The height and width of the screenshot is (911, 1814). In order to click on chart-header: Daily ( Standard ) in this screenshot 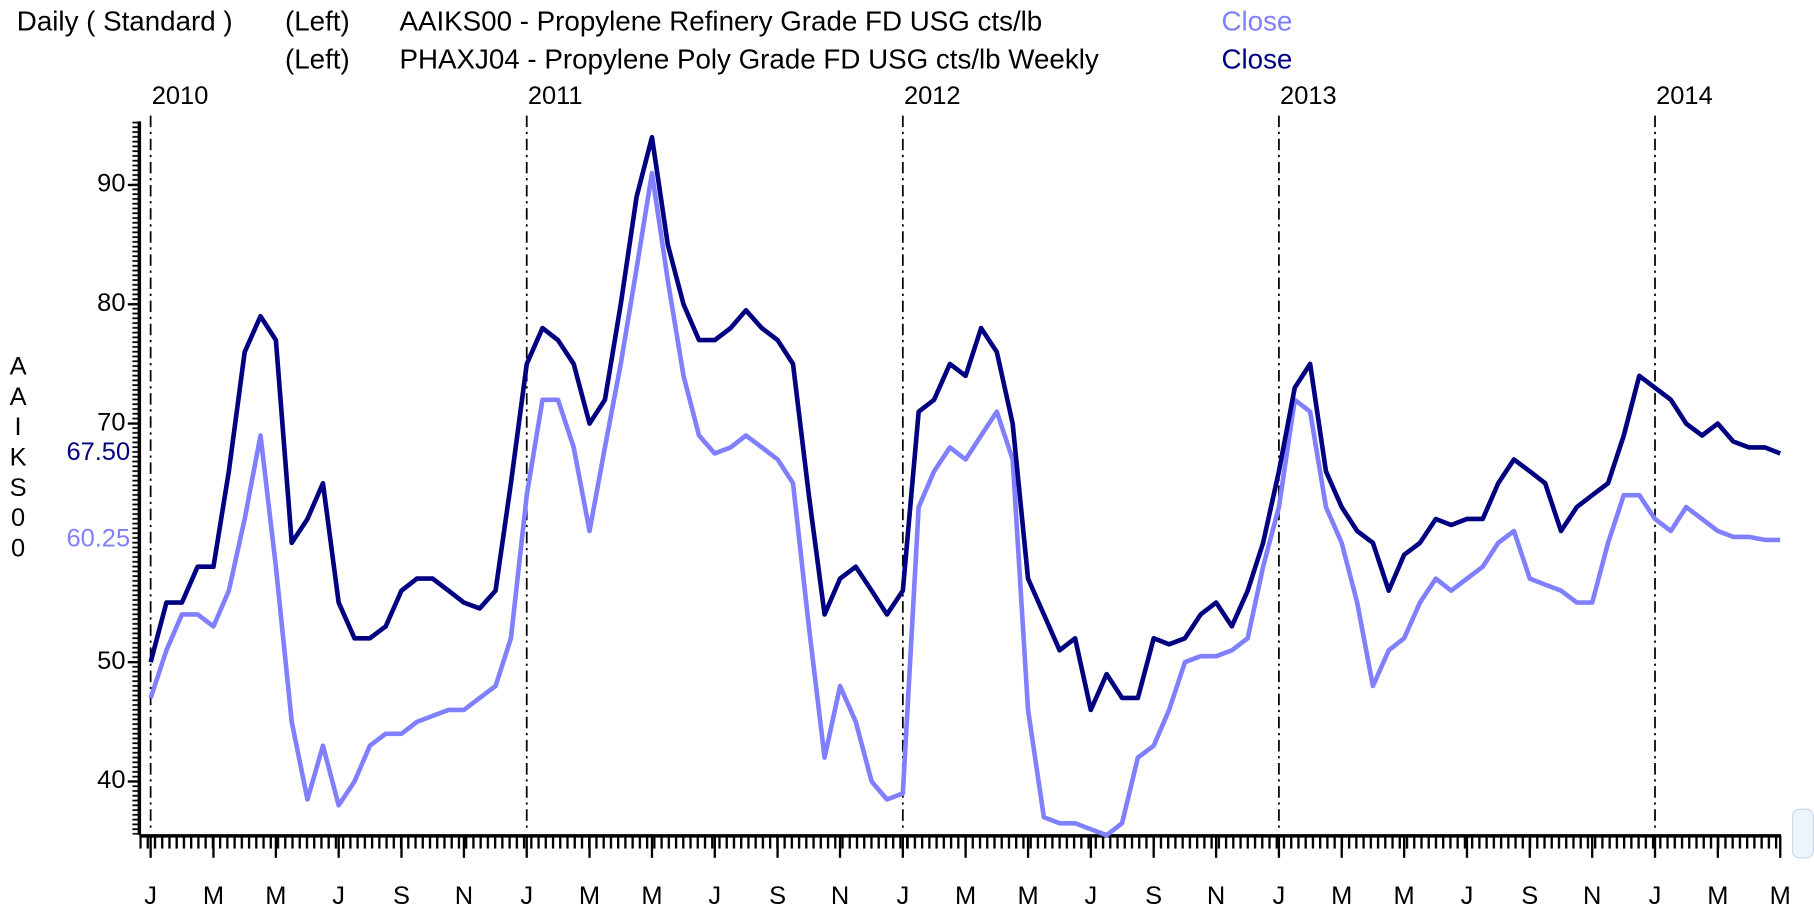, I will do `click(125, 20)`.